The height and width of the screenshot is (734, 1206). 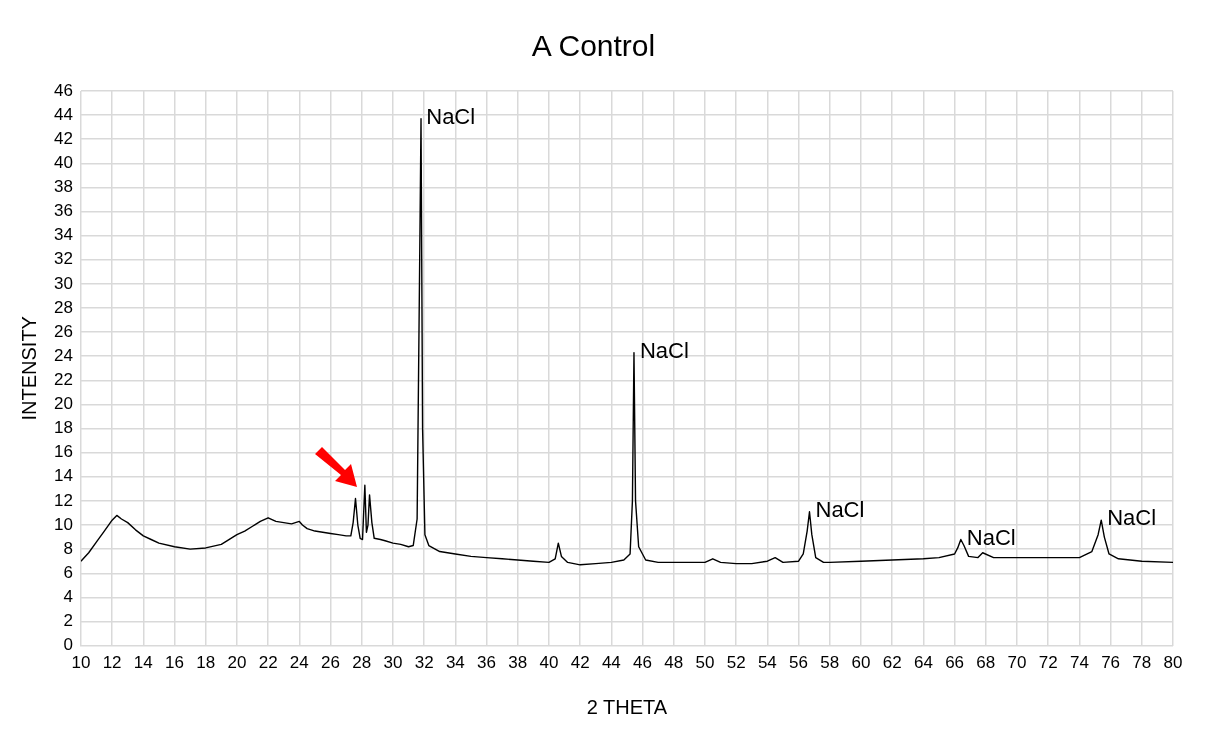 I want to click on x-tick-label: 44, so click(x=611, y=663).